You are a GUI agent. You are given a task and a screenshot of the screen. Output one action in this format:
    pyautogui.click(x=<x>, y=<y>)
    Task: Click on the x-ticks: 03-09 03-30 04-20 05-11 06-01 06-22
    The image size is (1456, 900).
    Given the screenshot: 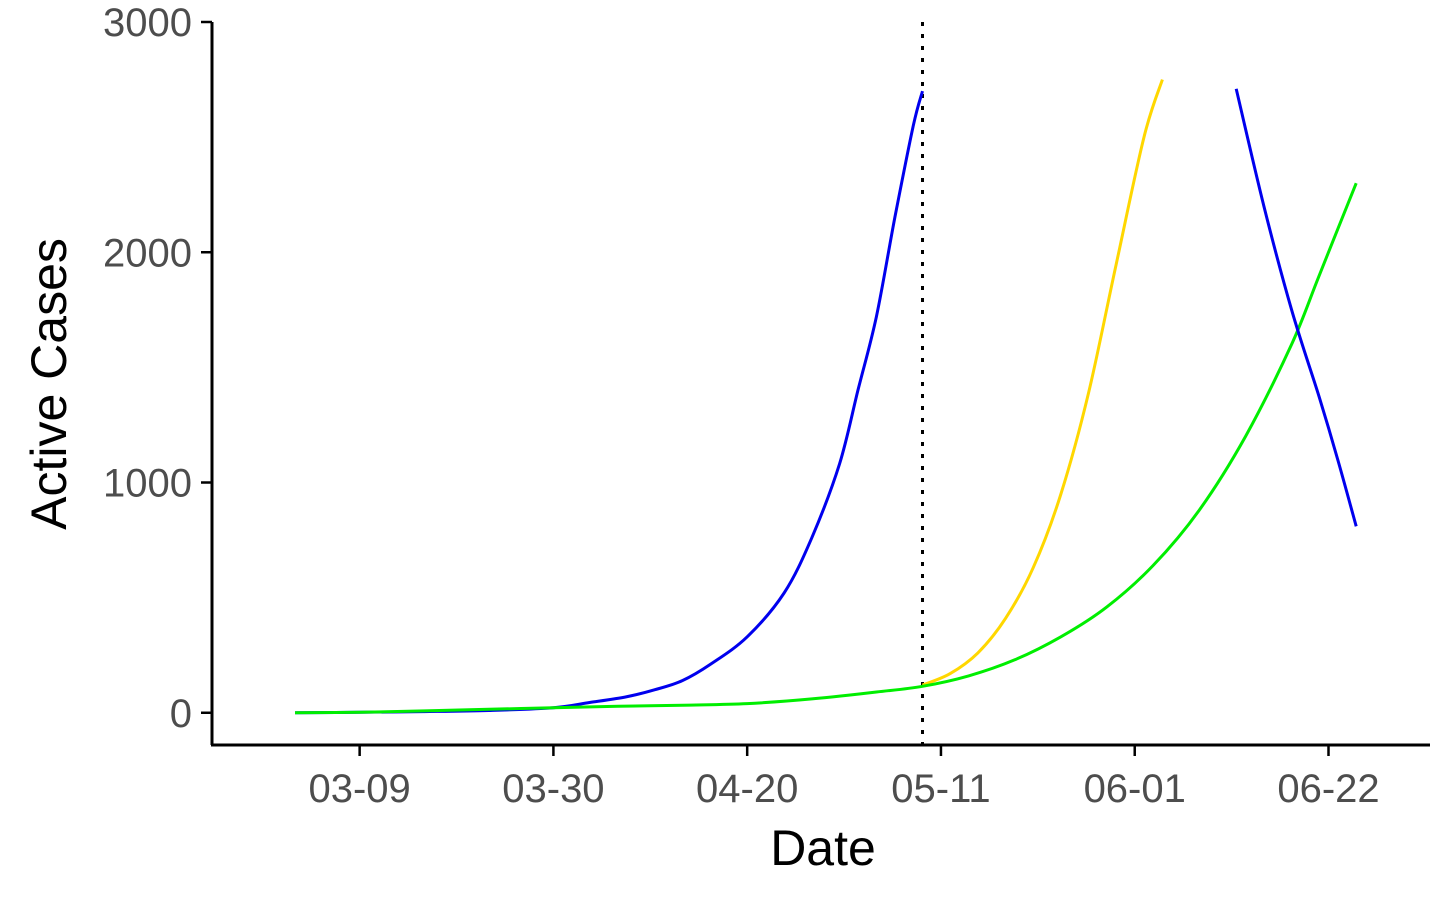 What is the action you would take?
    pyautogui.click(x=844, y=778)
    